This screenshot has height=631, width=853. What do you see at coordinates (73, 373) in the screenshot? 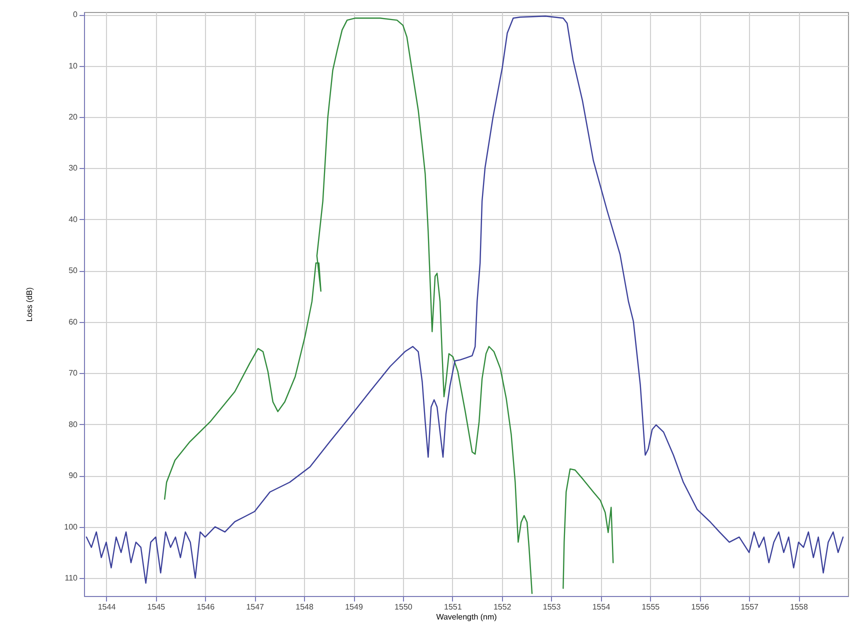
I see `y-tick-label: 70` at bounding box center [73, 373].